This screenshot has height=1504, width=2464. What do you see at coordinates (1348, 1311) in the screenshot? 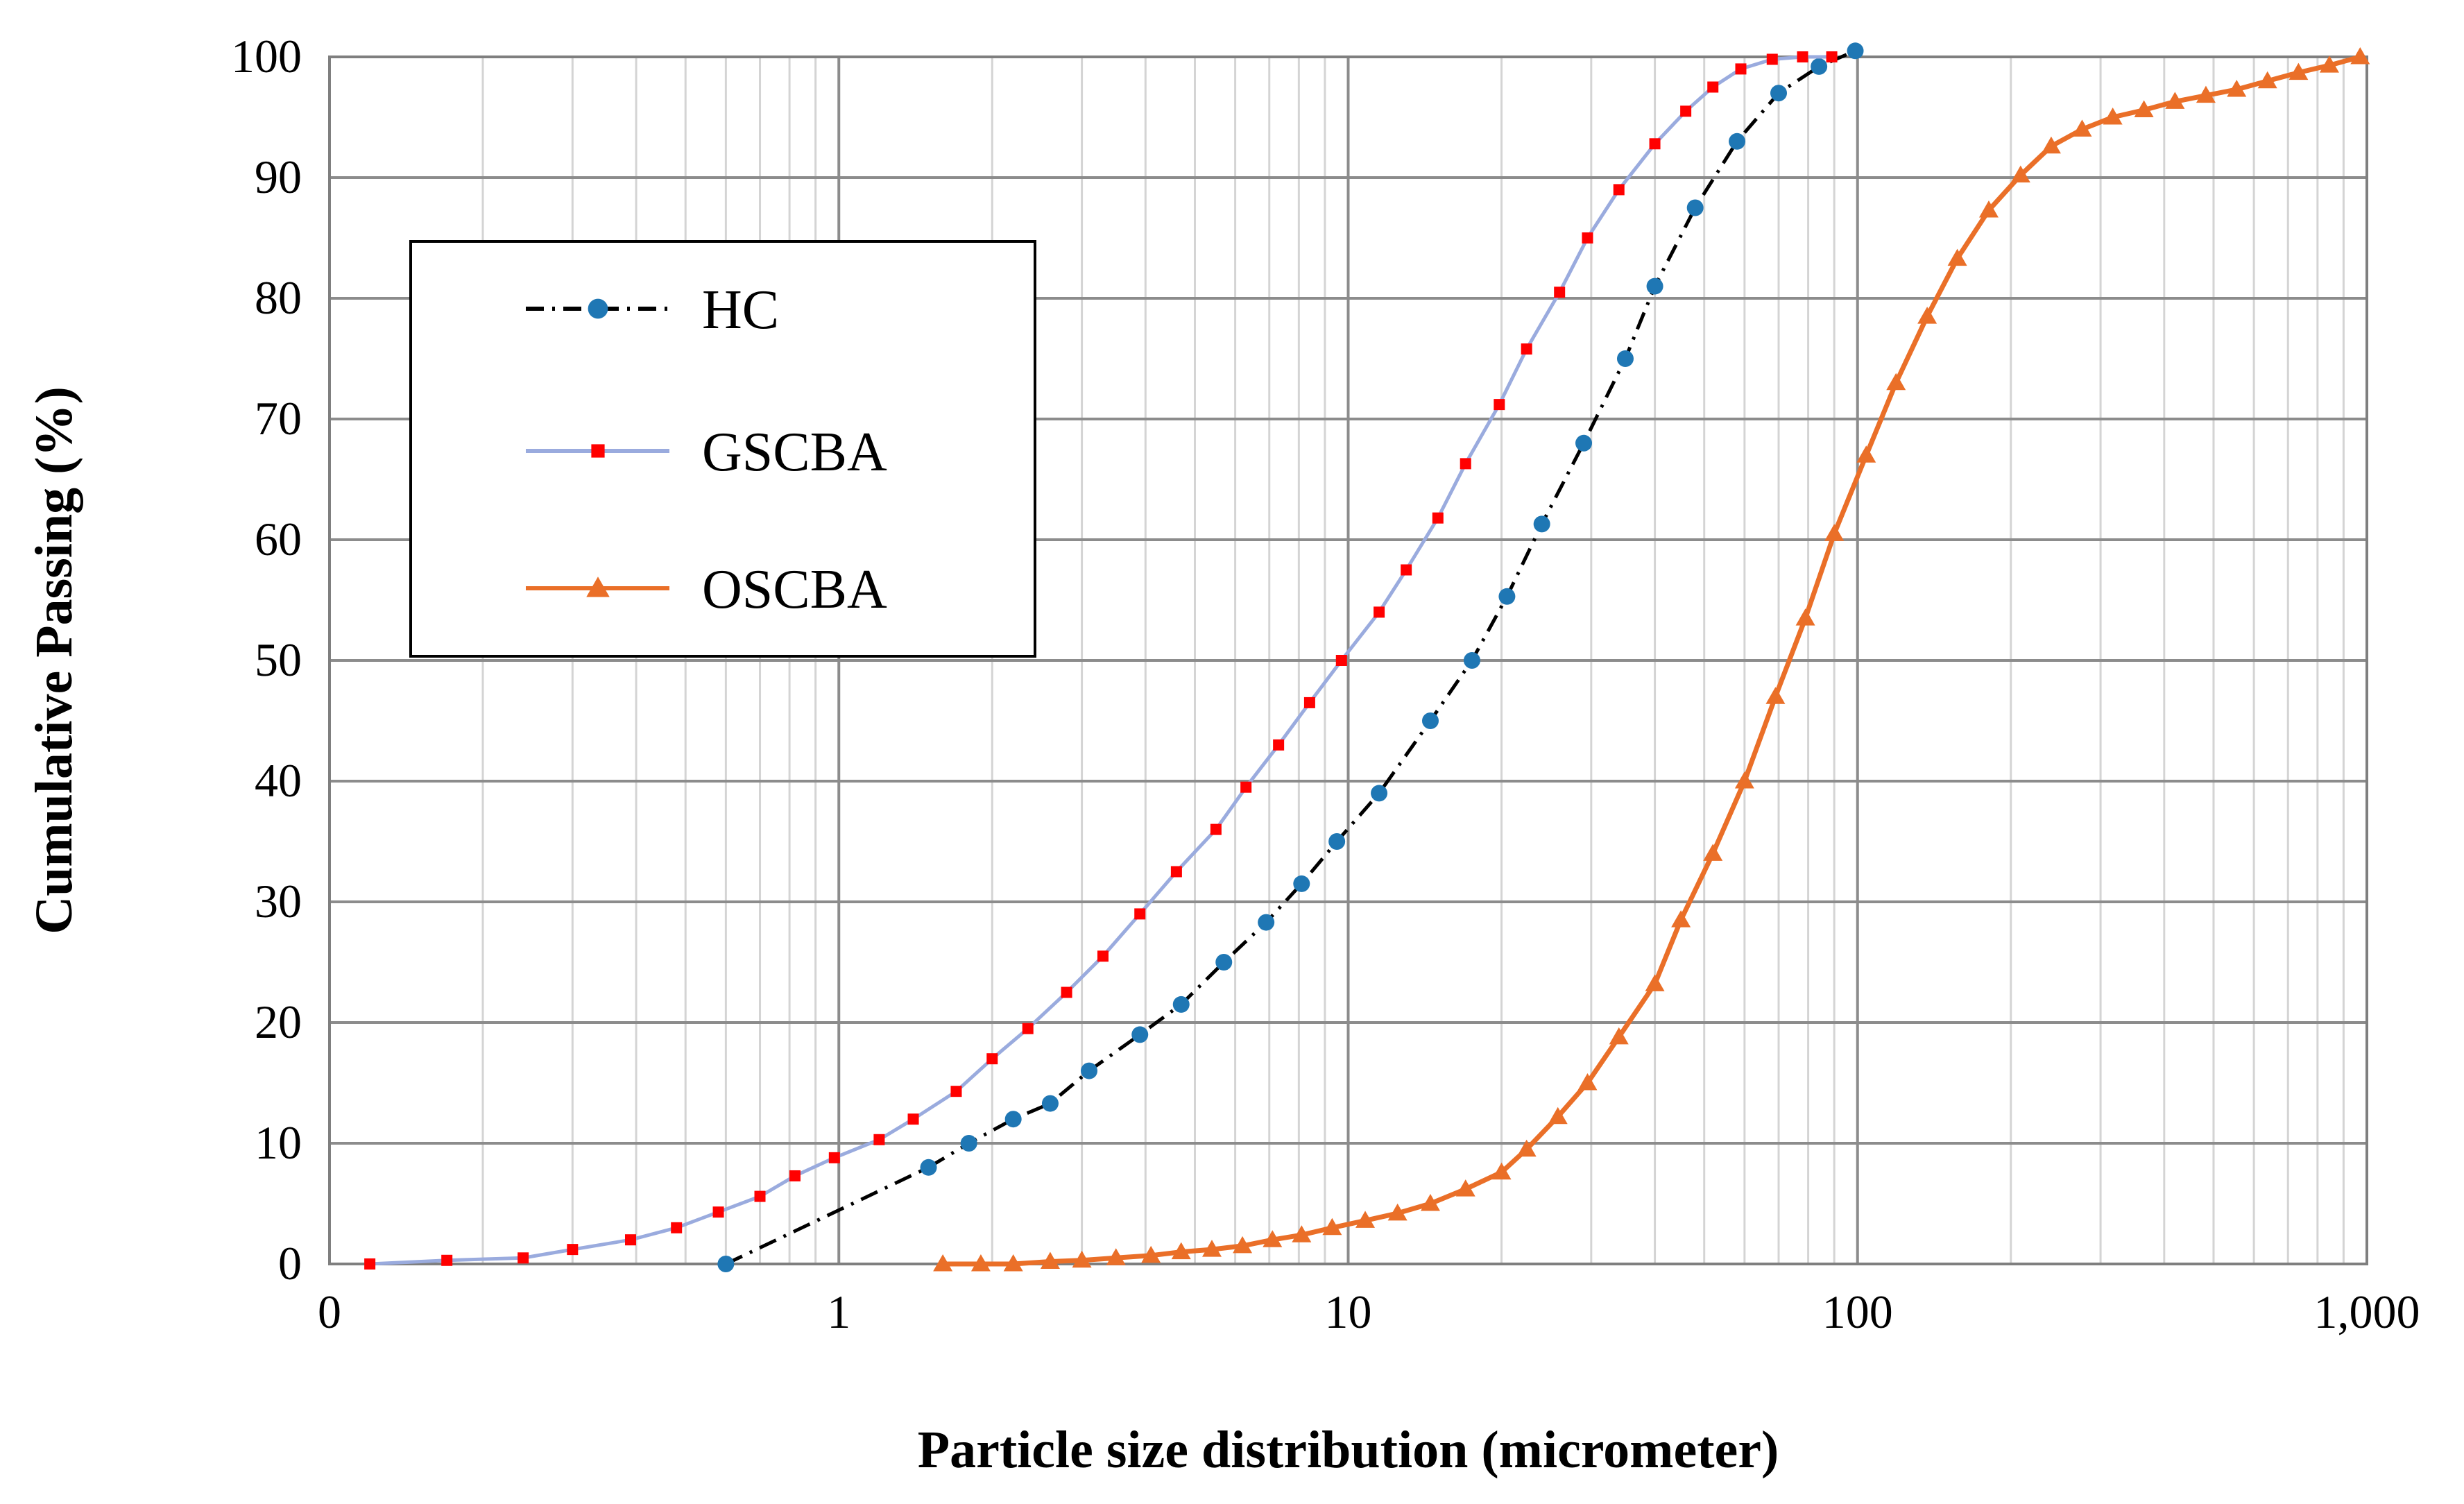
I see `x-tick-label: 10` at bounding box center [1348, 1311].